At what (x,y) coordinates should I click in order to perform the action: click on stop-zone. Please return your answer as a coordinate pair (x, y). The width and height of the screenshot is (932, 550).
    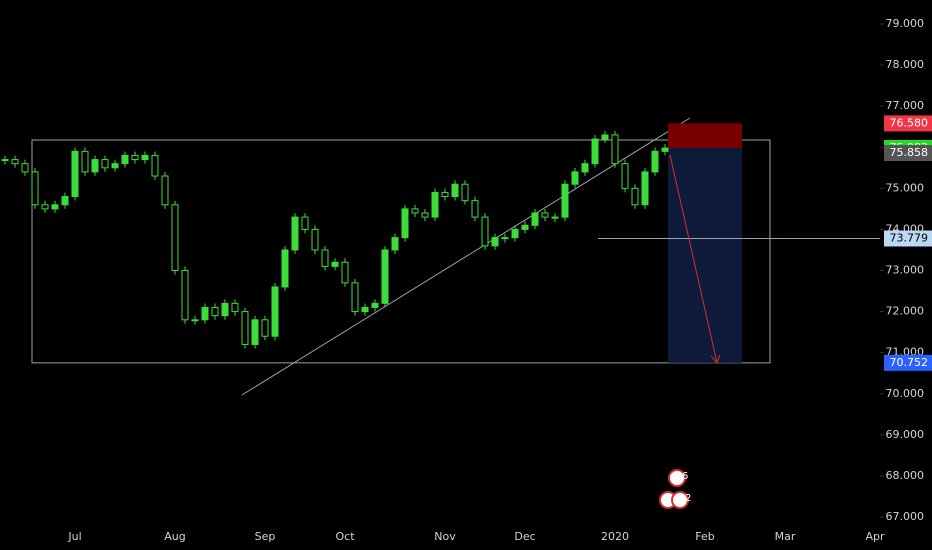
    Looking at the image, I should click on (705, 135).